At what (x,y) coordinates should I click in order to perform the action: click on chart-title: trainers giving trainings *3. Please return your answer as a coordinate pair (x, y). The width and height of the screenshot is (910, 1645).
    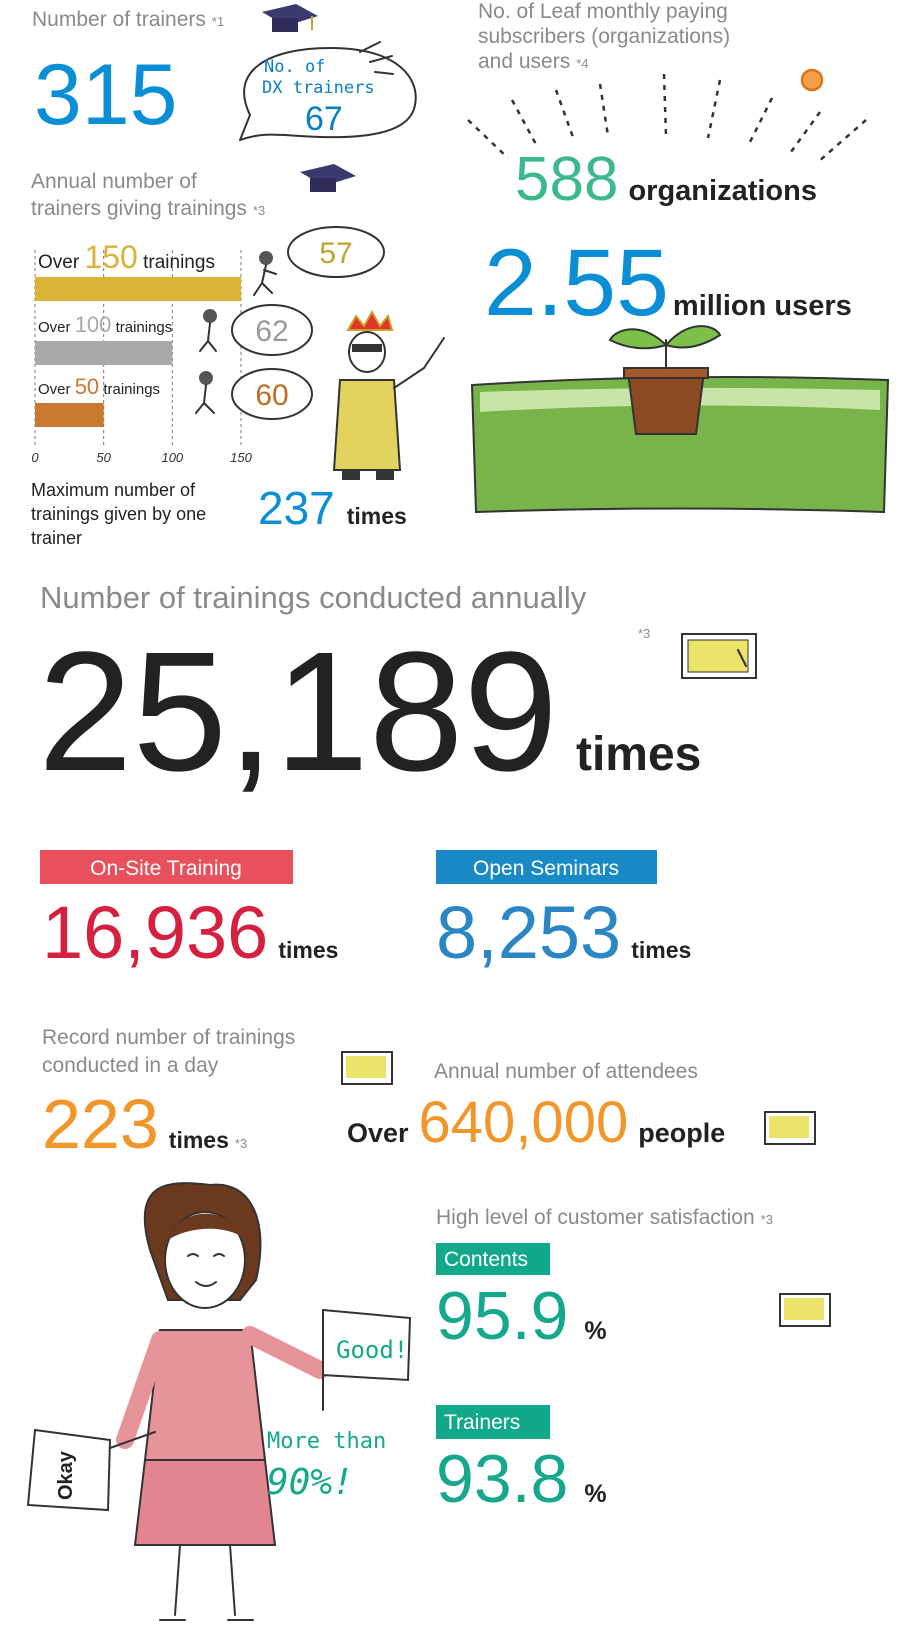
    Looking at the image, I should click on (148, 208).